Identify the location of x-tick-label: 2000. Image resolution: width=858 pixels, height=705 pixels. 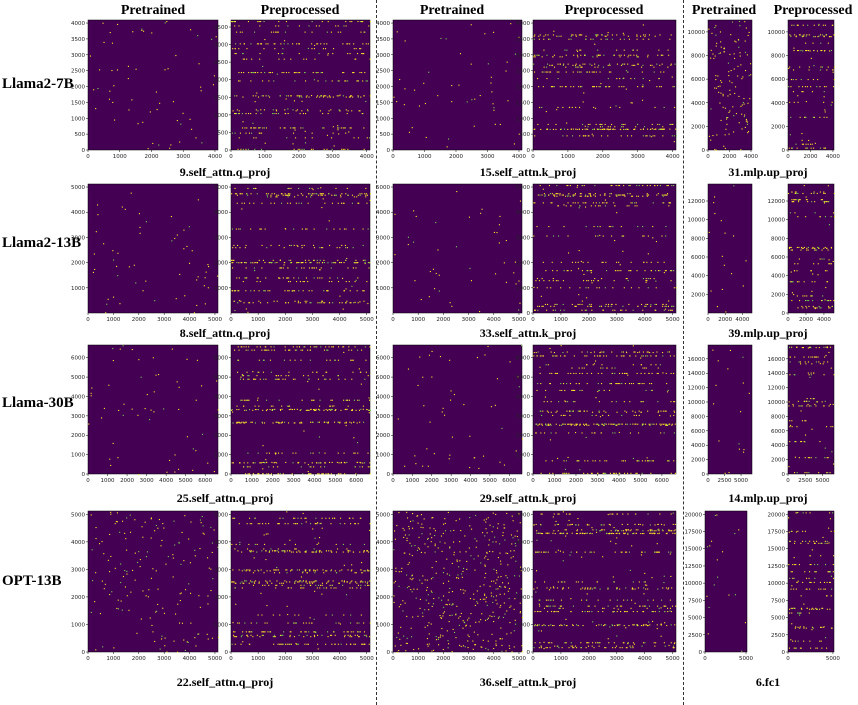
(432, 481).